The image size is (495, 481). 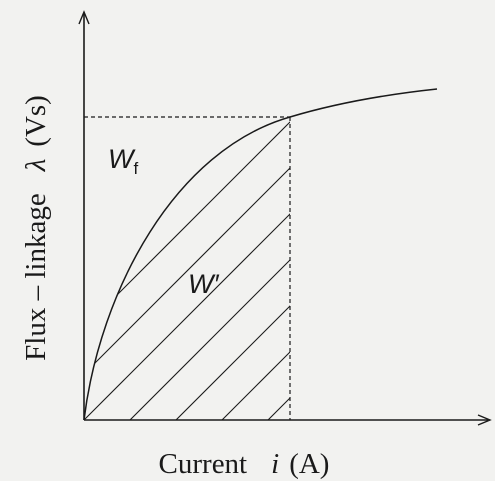 I want to click on y-axis-arrowhead, so click(x=84, y=17).